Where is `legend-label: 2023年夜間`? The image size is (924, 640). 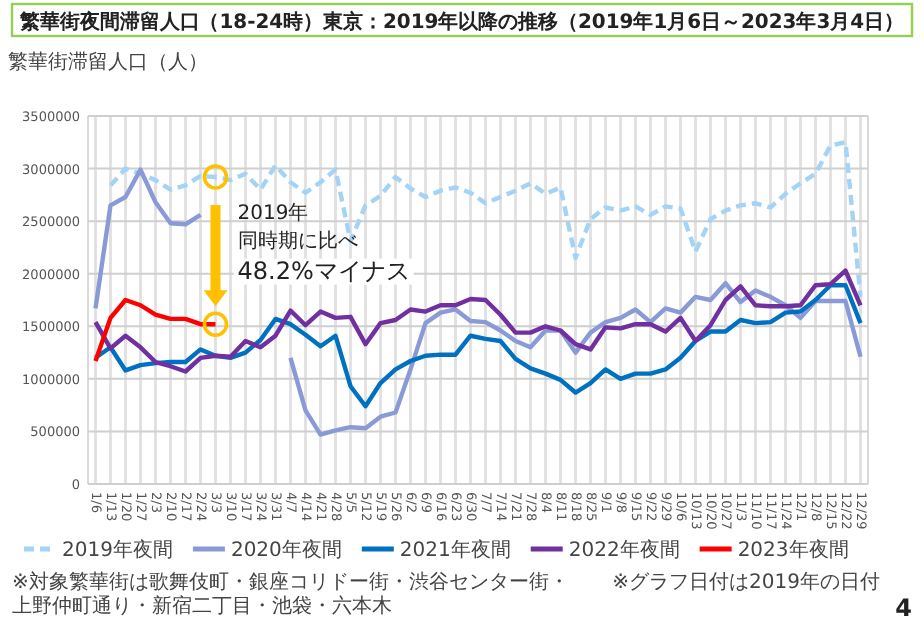 legend-label: 2023年夜間 is located at coordinates (793, 550).